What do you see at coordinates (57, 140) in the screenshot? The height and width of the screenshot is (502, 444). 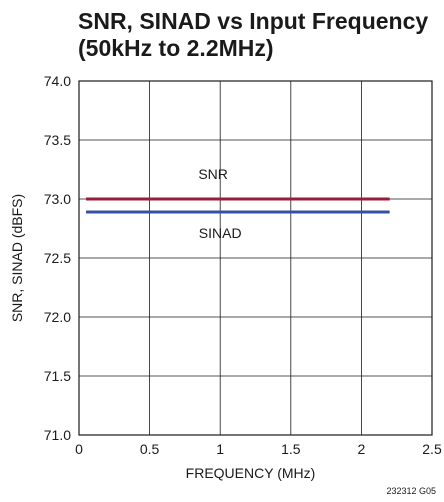 I see `y-tick-label: 73.5` at bounding box center [57, 140].